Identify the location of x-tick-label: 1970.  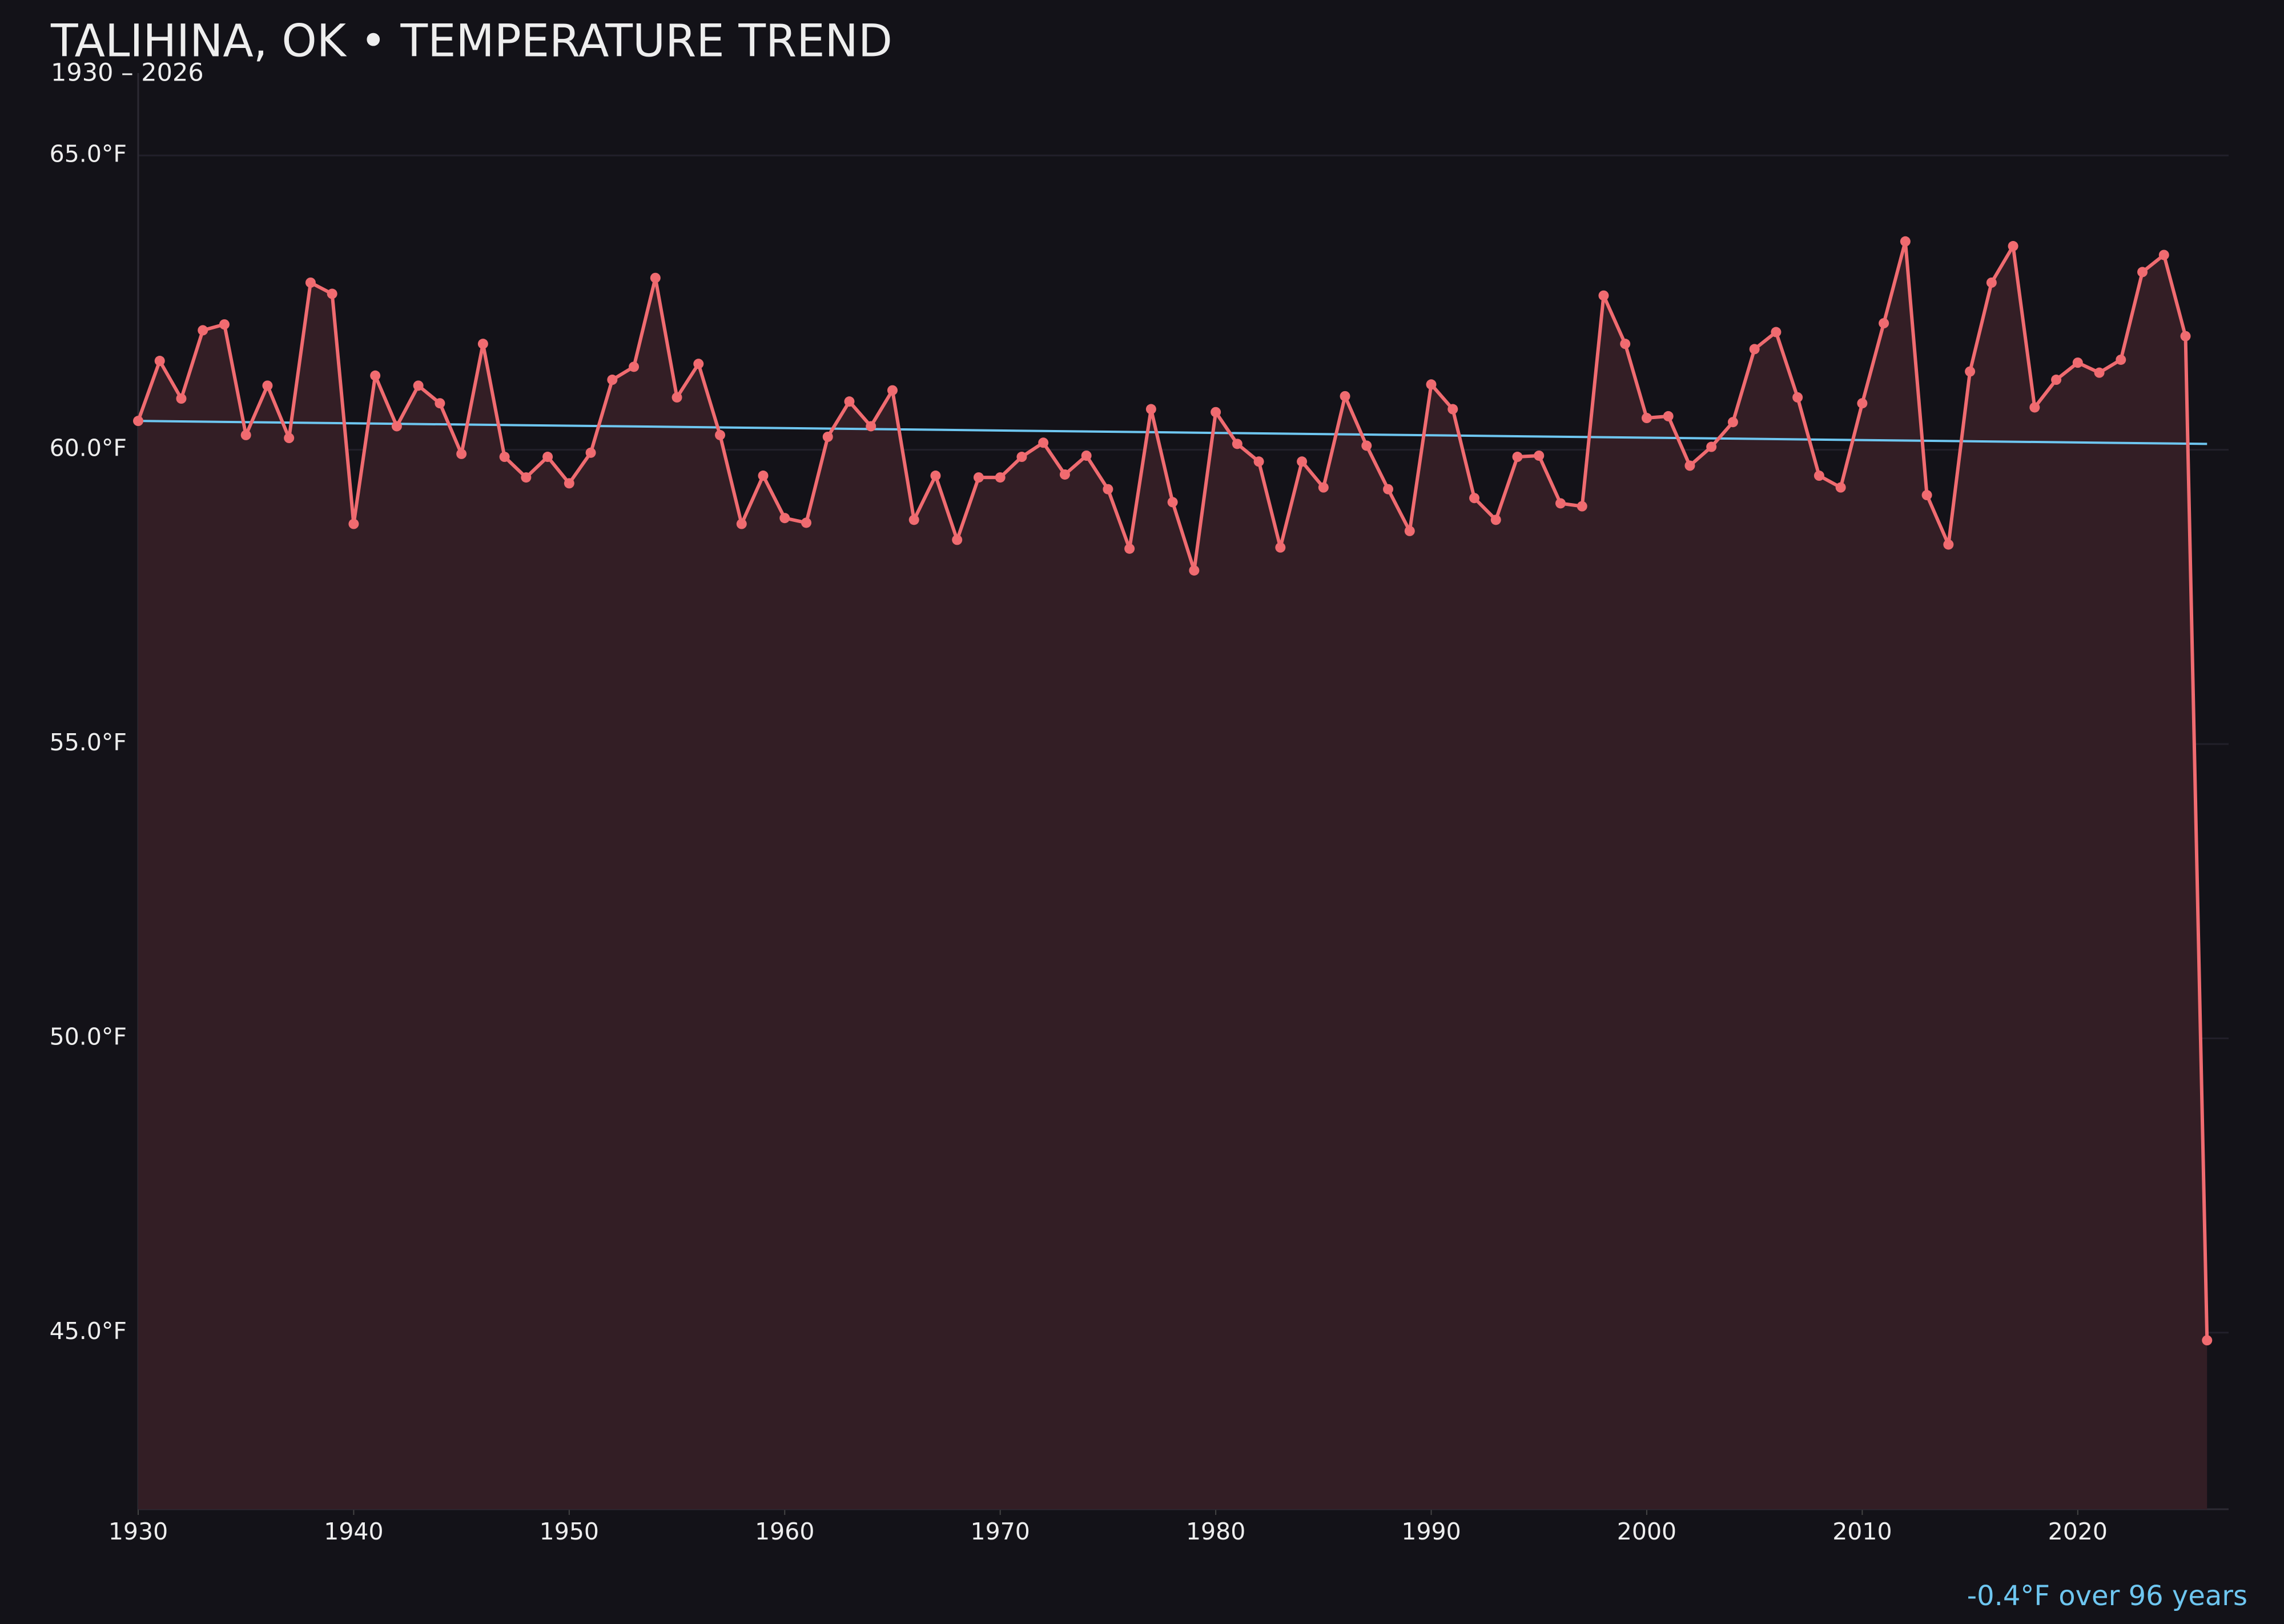
(1000, 1531).